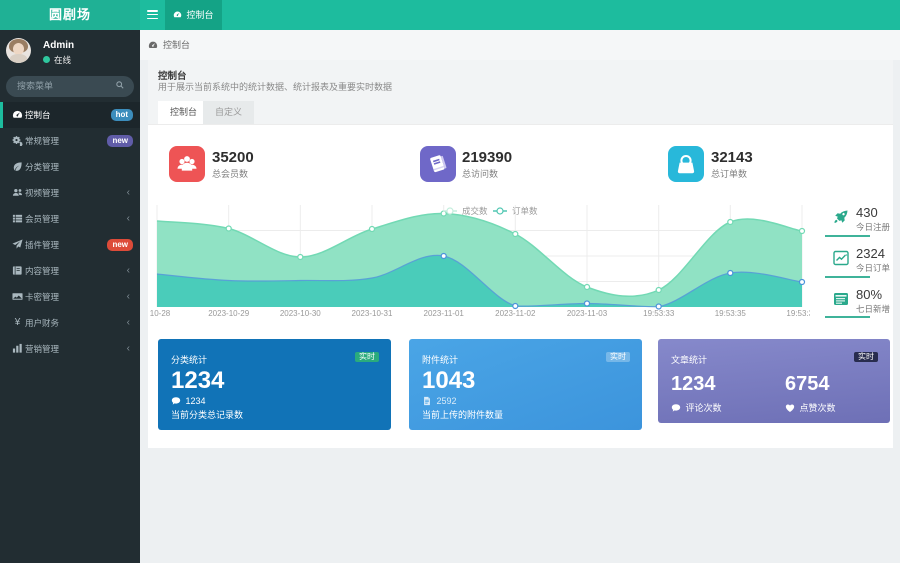  What do you see at coordinates (587, 313) in the screenshot?
I see `svg-text: 2023-11-03` at bounding box center [587, 313].